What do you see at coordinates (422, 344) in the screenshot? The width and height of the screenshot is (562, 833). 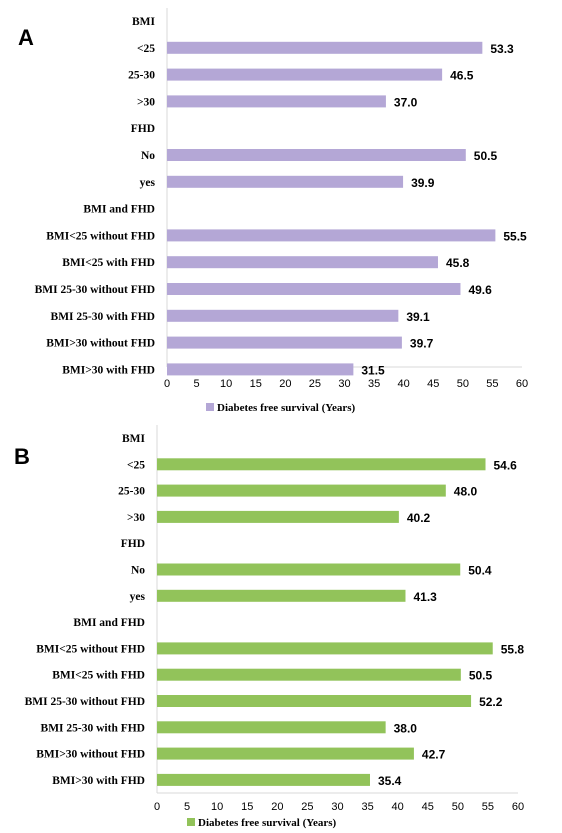 I see `value-label: 39.7` at bounding box center [422, 344].